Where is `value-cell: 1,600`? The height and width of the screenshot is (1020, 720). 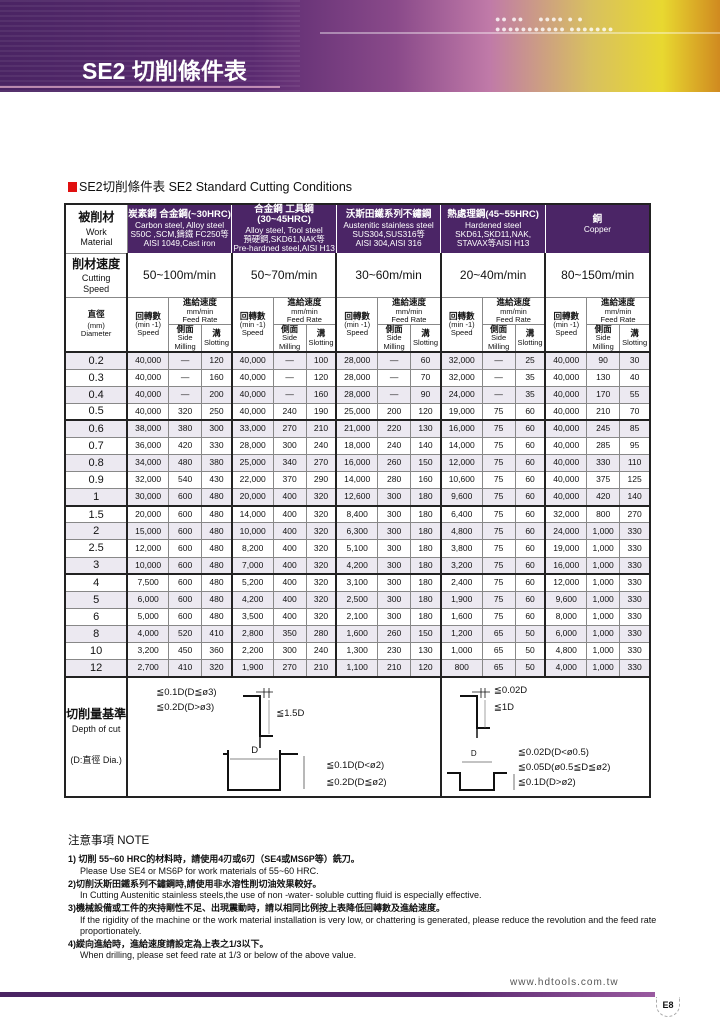 value-cell: 1,600 is located at coordinates (461, 616).